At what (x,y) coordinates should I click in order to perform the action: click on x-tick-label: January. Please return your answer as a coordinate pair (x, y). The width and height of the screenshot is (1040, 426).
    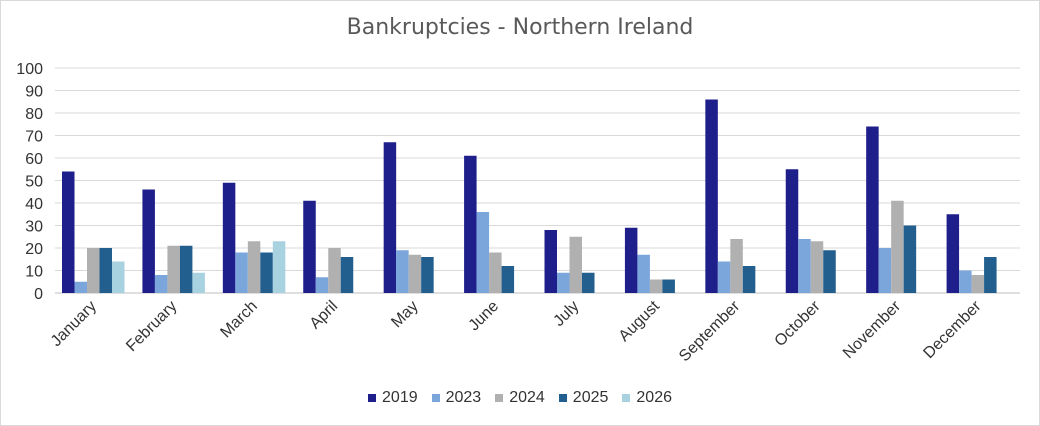
    Looking at the image, I should click on (74, 324).